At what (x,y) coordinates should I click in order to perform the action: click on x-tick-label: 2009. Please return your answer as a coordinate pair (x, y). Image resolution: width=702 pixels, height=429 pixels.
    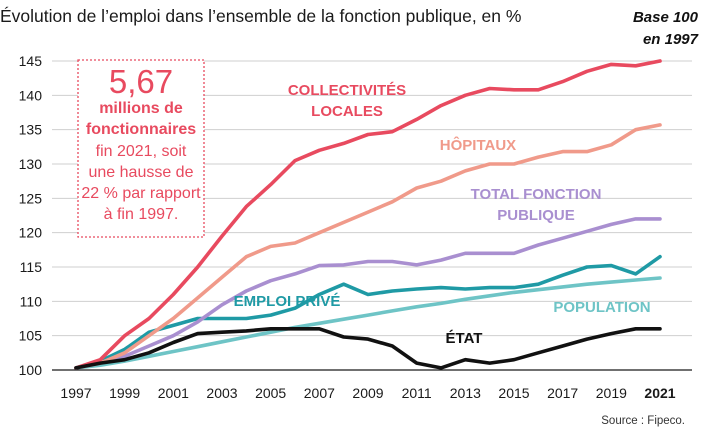
    Looking at the image, I should click on (367, 393).